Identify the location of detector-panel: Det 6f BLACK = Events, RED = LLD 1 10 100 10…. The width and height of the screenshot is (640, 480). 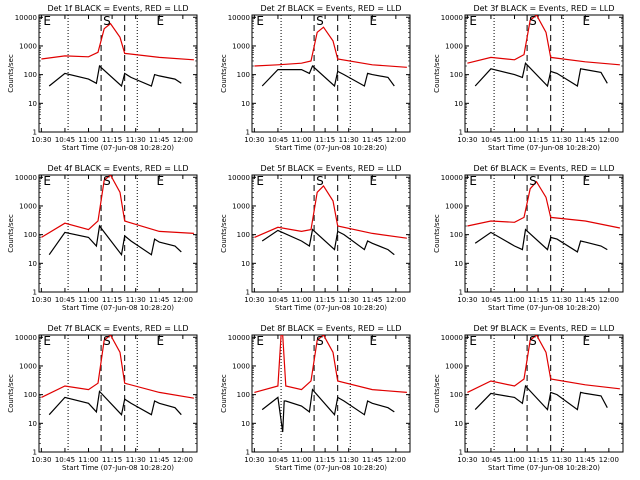
(528, 238).